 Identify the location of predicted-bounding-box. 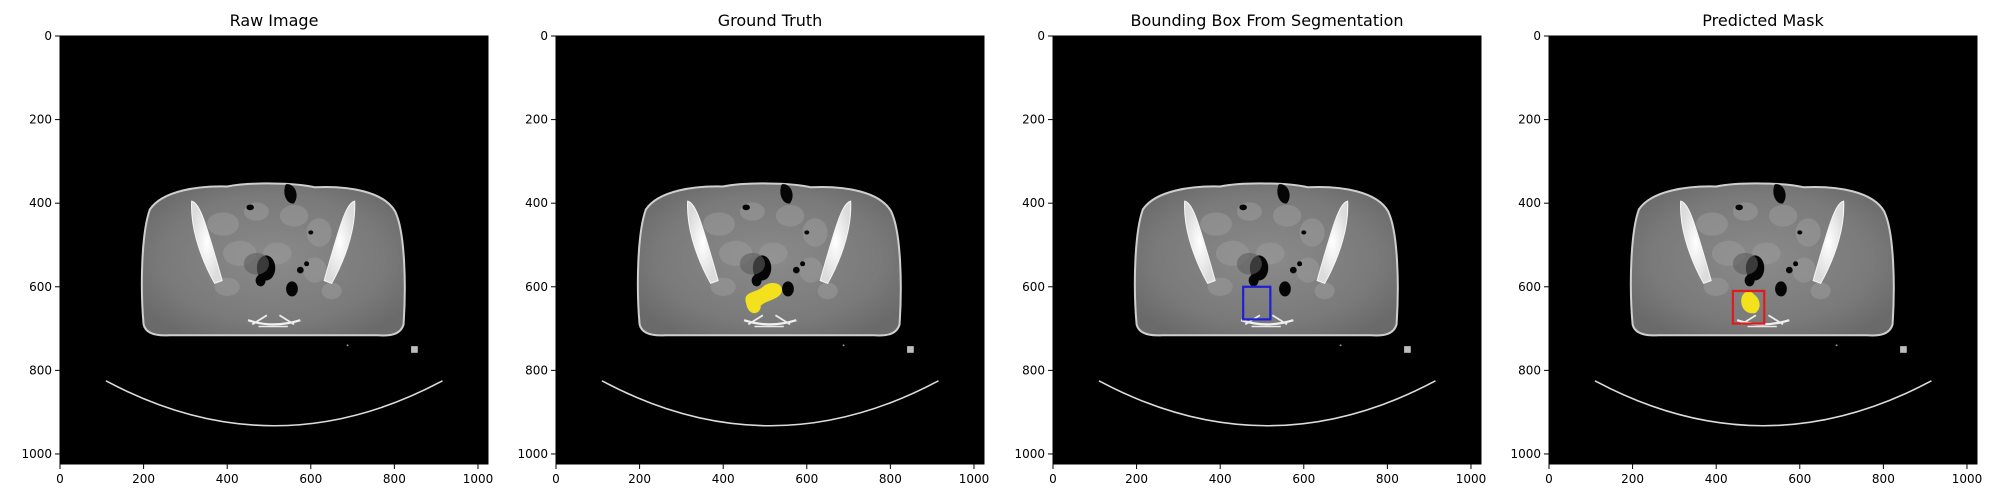
(1748, 307).